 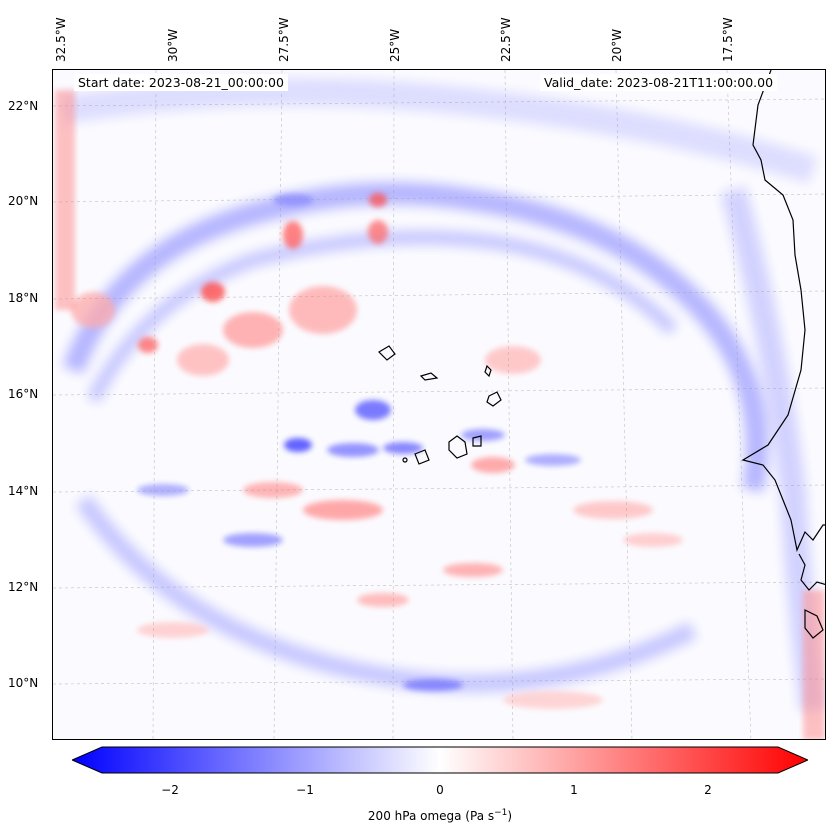 What do you see at coordinates (510, 816) in the screenshot?
I see `colorbar-label-suffix: )` at bounding box center [510, 816].